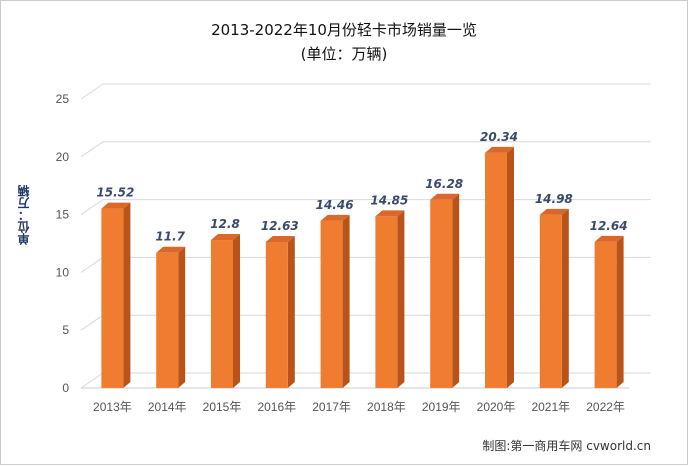 The image size is (690, 467). I want to click on data-label: 14.46, so click(335, 205).